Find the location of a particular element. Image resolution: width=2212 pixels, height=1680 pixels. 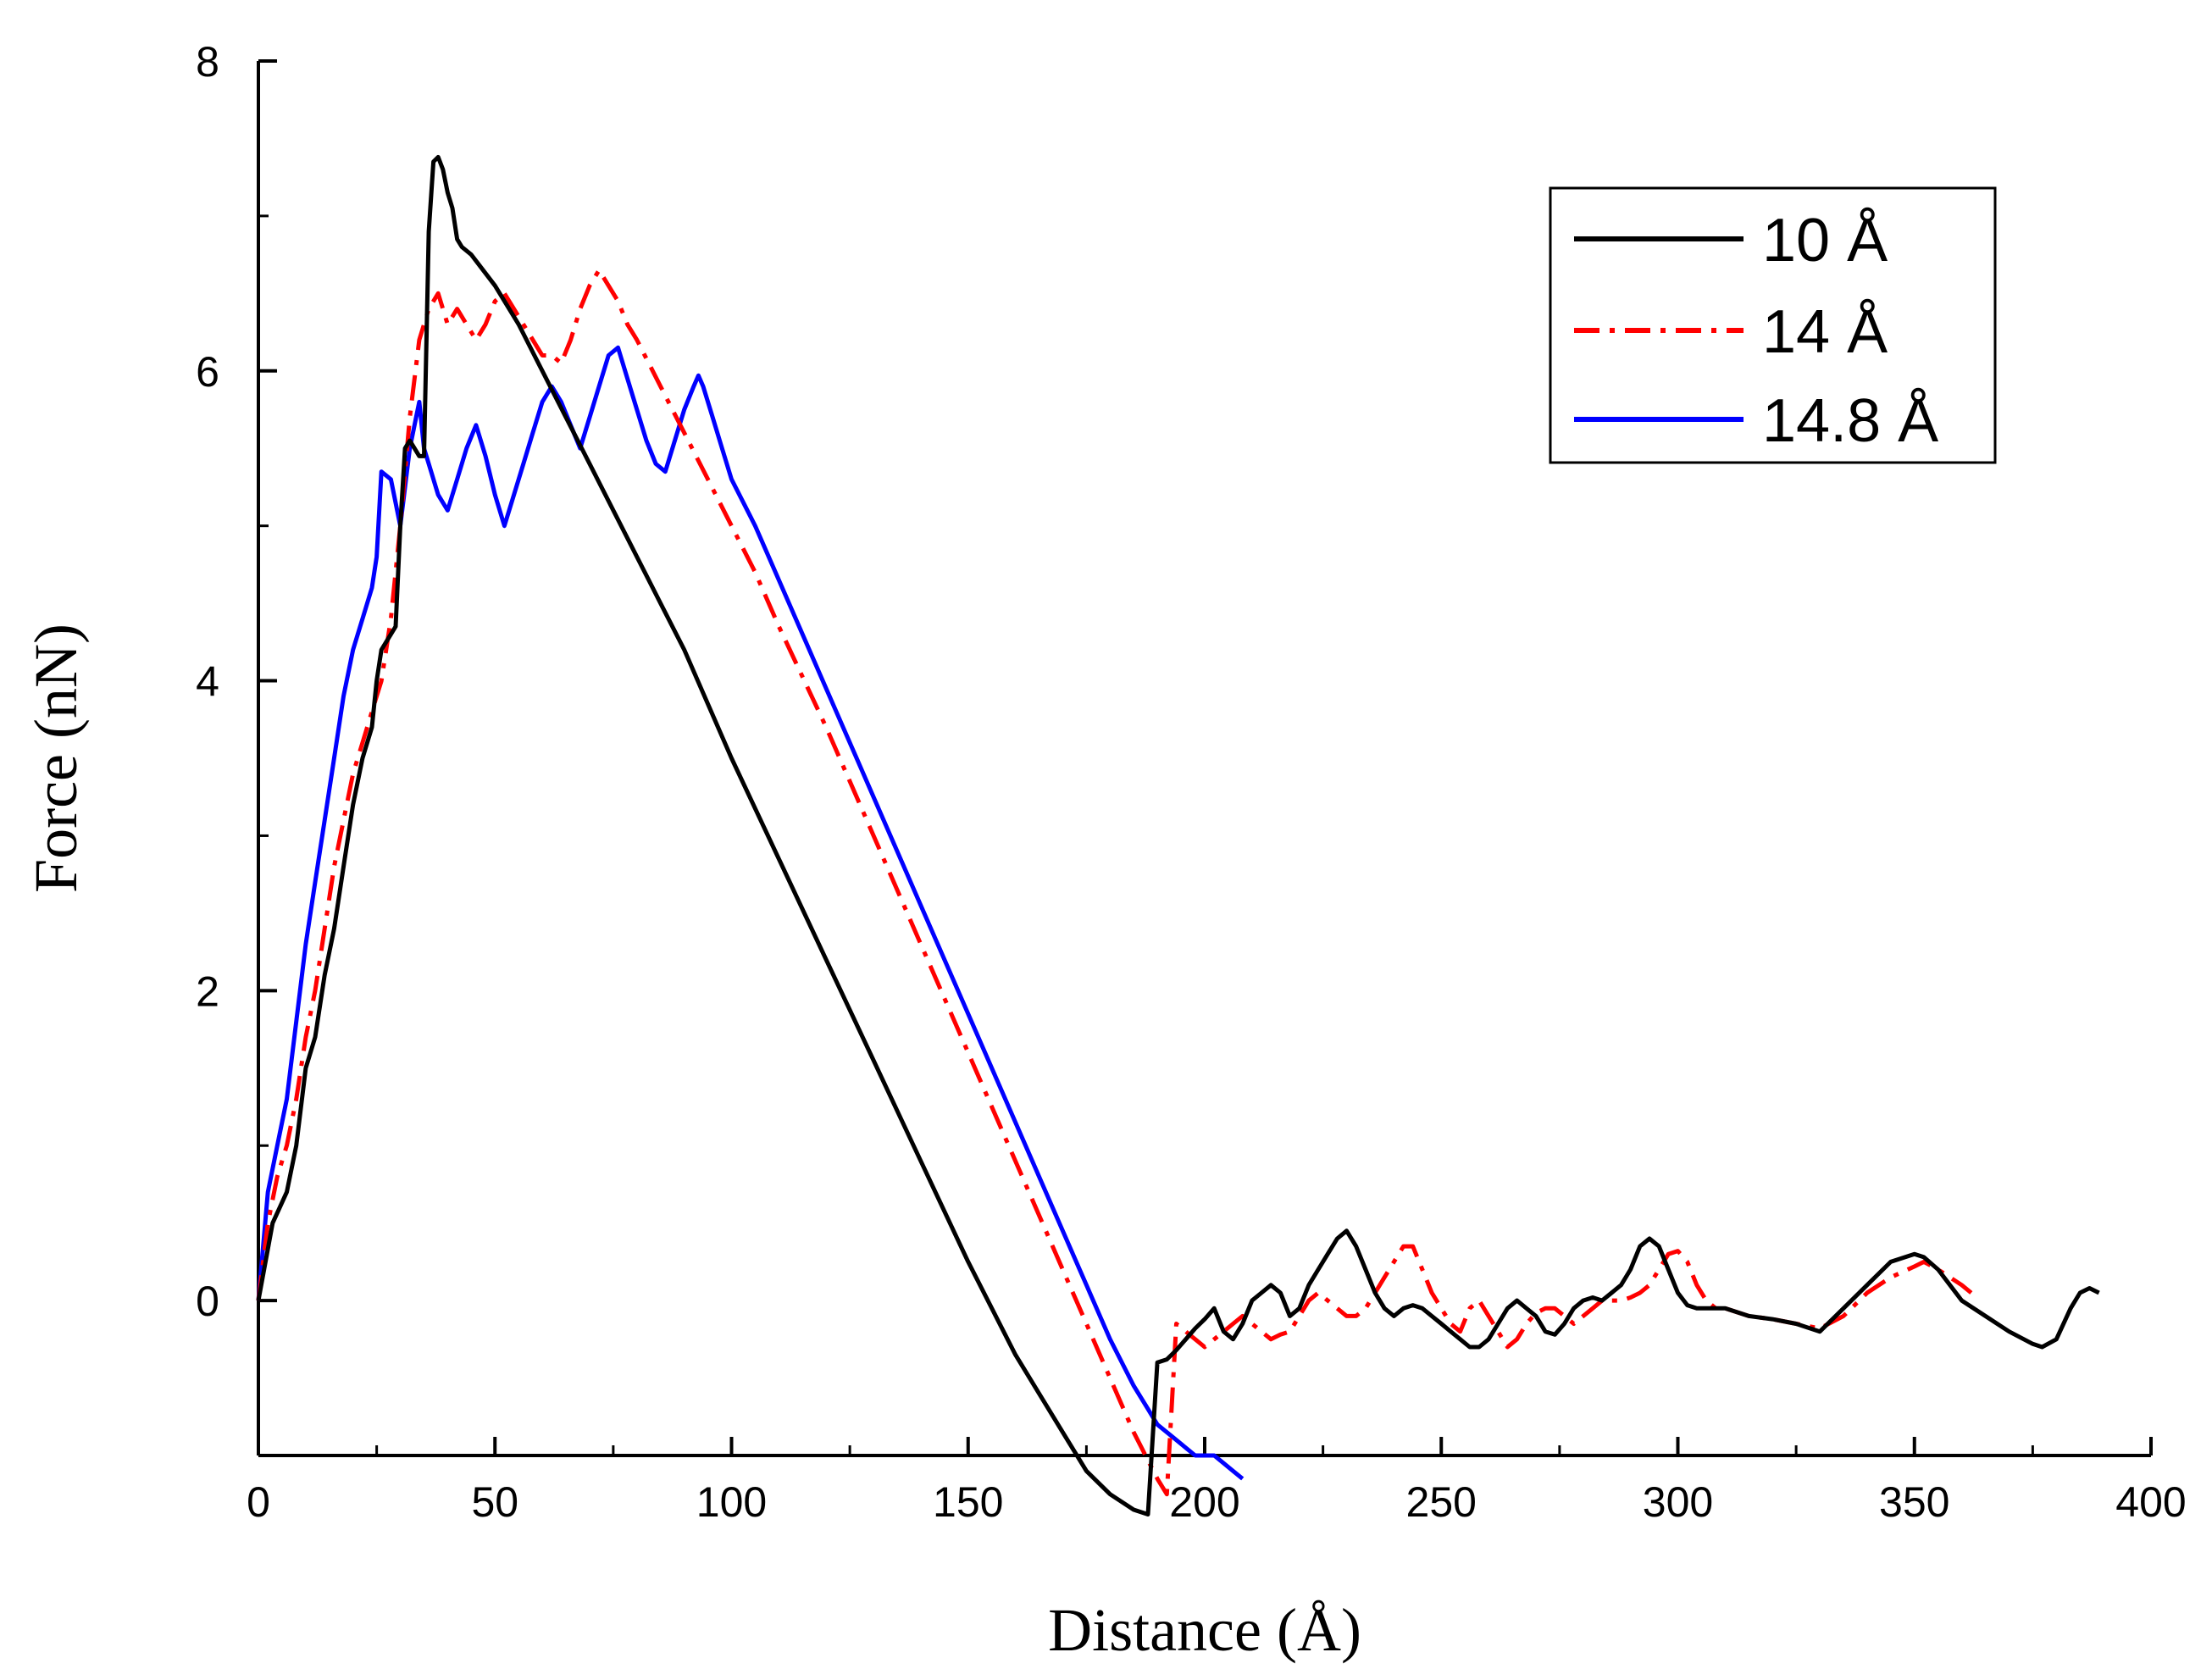

legend-label-14-8a: 14.8 Å is located at coordinates (1850, 421).